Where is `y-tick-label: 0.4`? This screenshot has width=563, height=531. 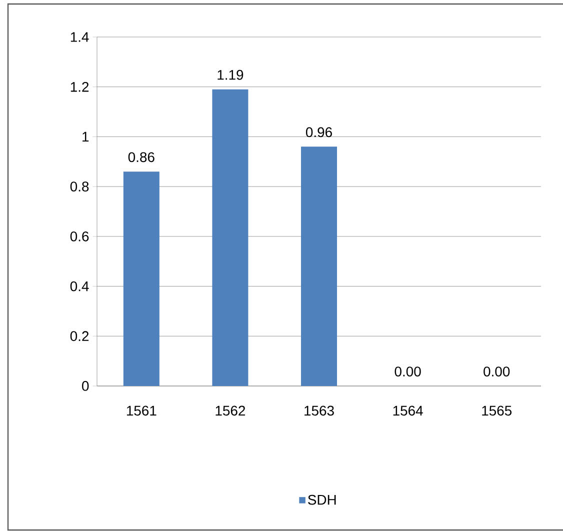
y-tick-label: 0.4 is located at coordinates (79, 286).